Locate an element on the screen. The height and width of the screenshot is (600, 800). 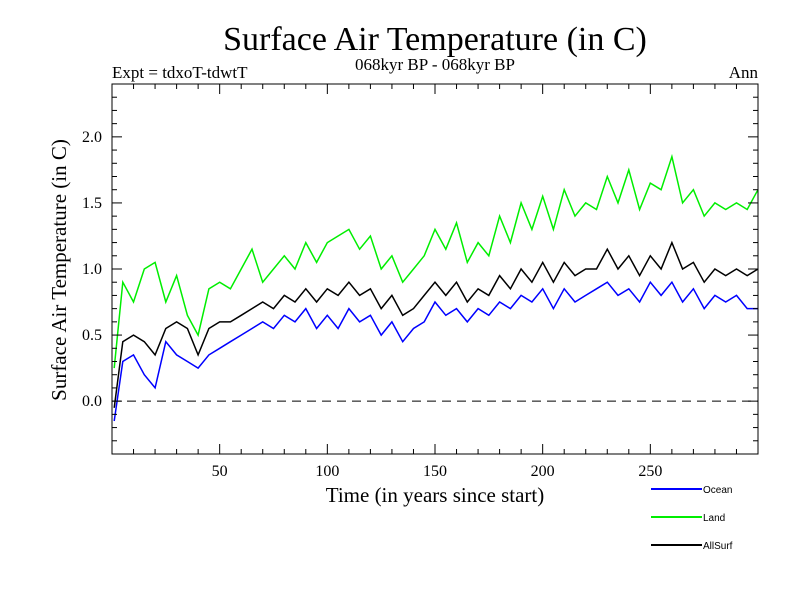
period-label: 068kyr BP - 068kyr BP is located at coordinates (435, 64).